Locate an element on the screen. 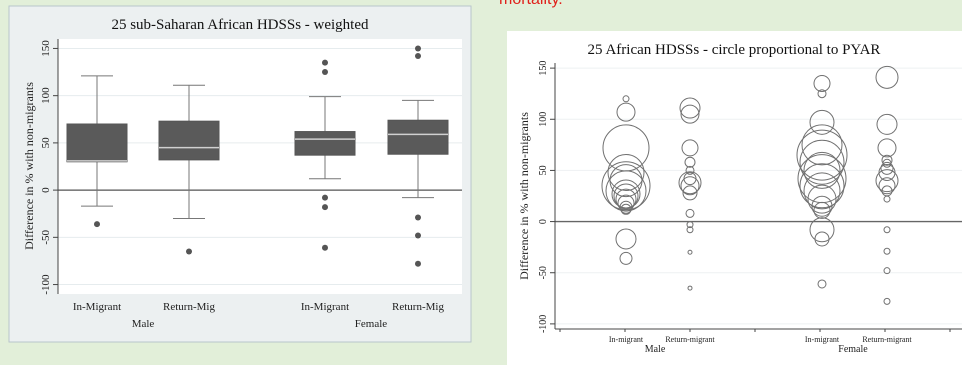  boxplot-y-tick-label: 0 is located at coordinates (46, 190).